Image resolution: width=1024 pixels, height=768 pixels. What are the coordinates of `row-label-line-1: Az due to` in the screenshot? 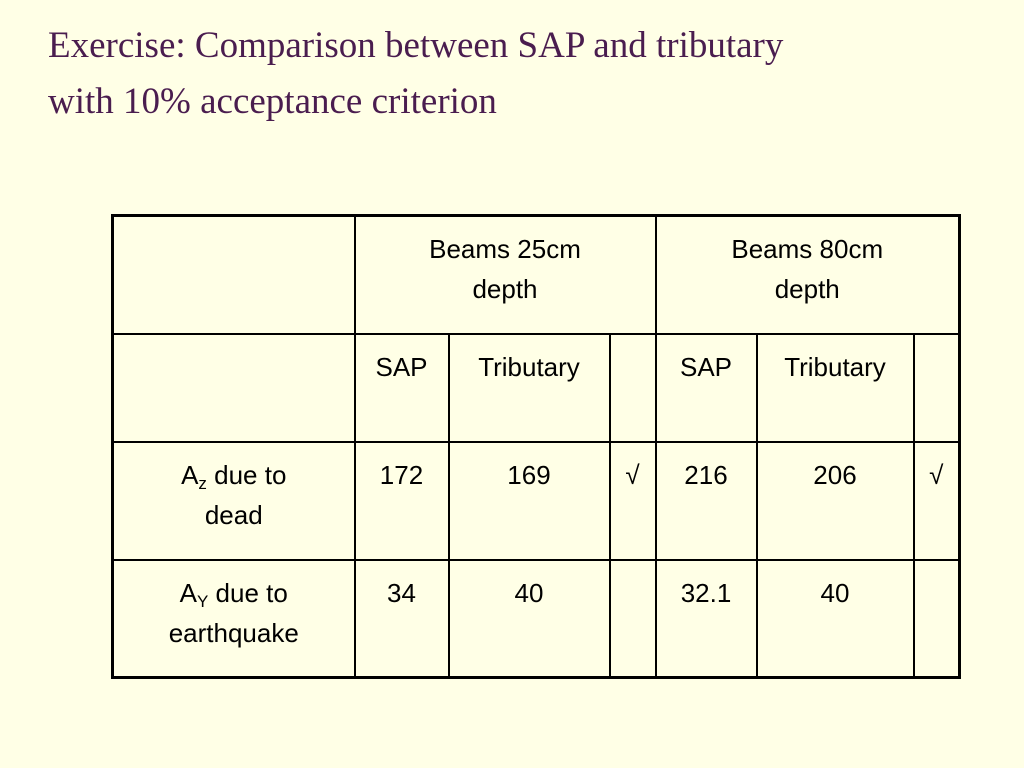 It's located at (234, 475).